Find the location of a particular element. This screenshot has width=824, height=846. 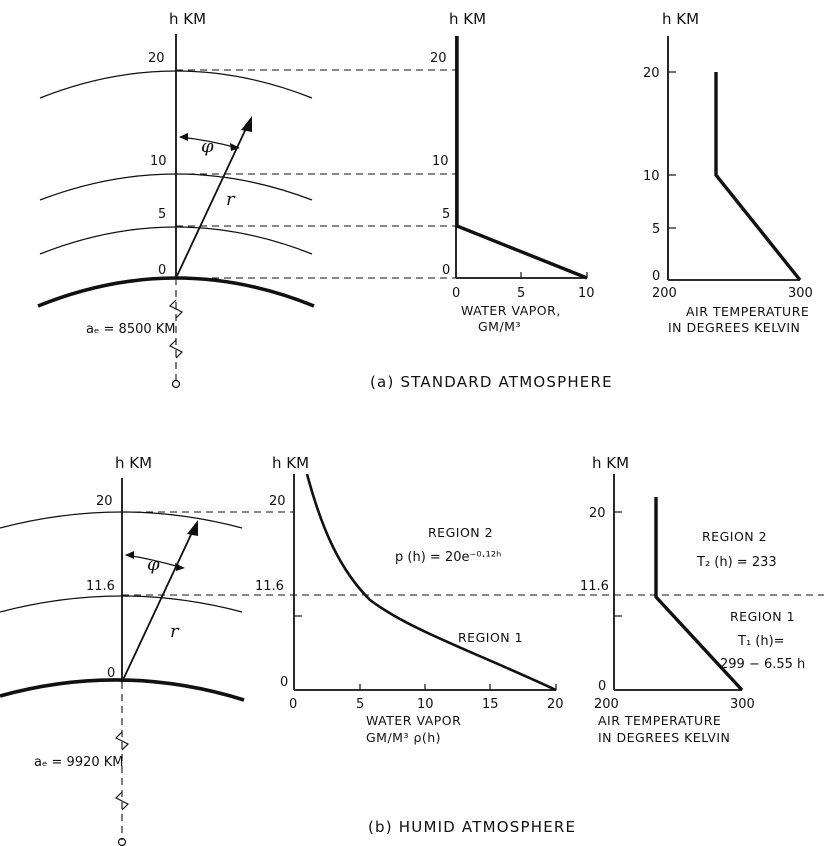

region-1-formula: T₁ (h)= is located at coordinates (761, 641).